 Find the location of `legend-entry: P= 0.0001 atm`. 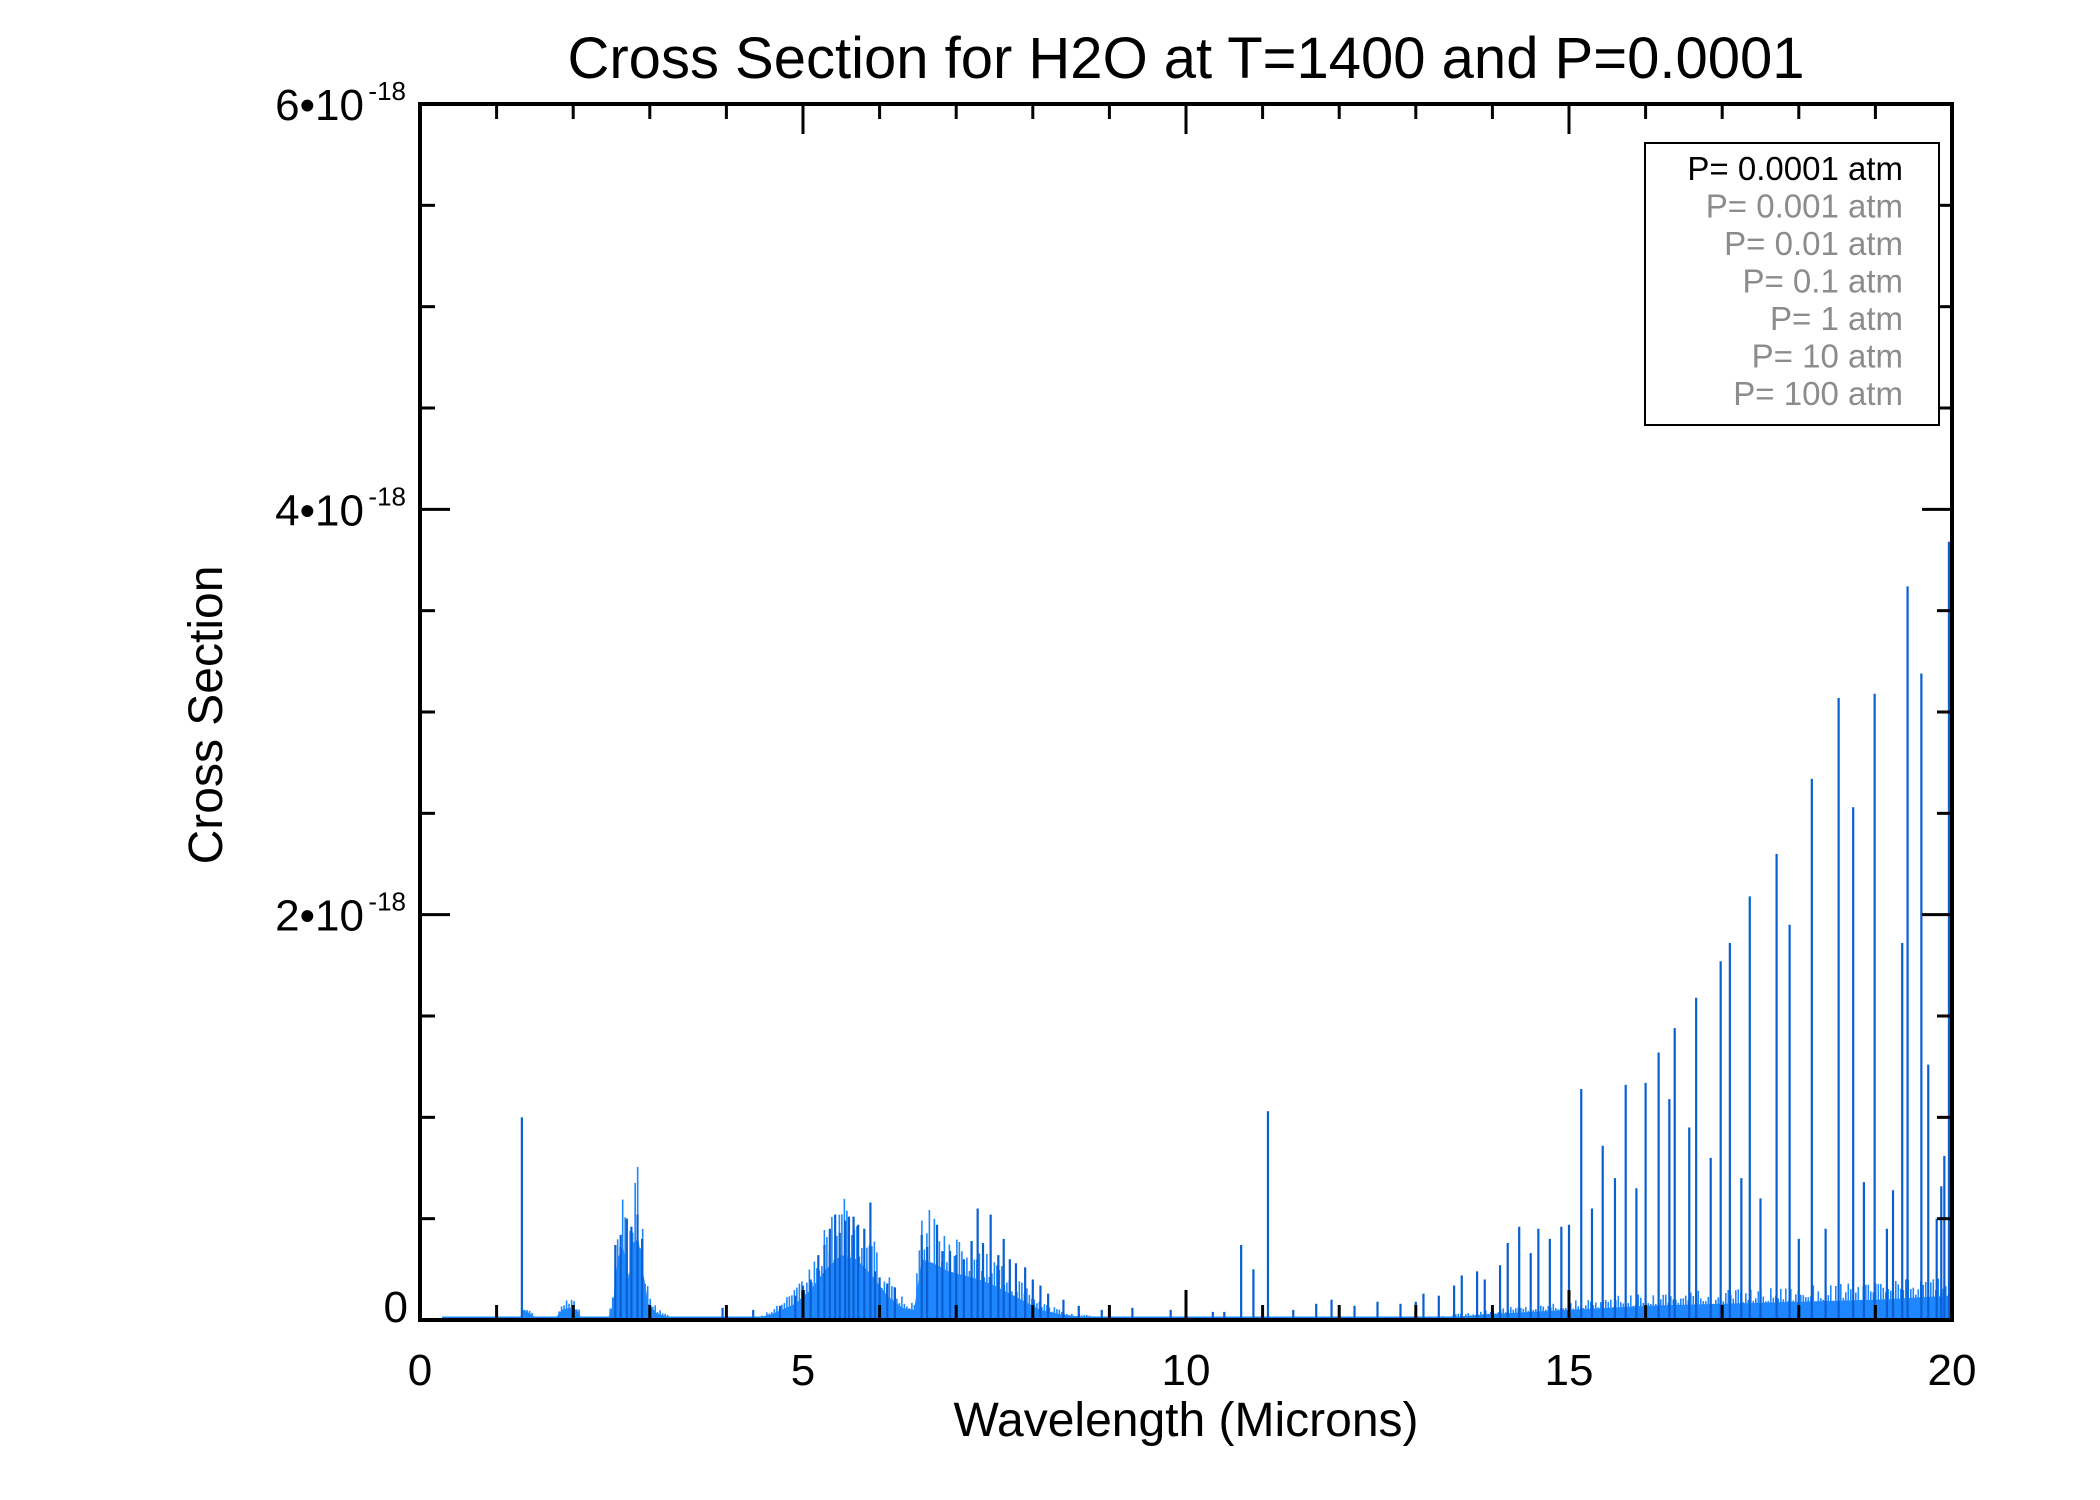

legend-entry: P= 0.0001 atm is located at coordinates (1795, 168).